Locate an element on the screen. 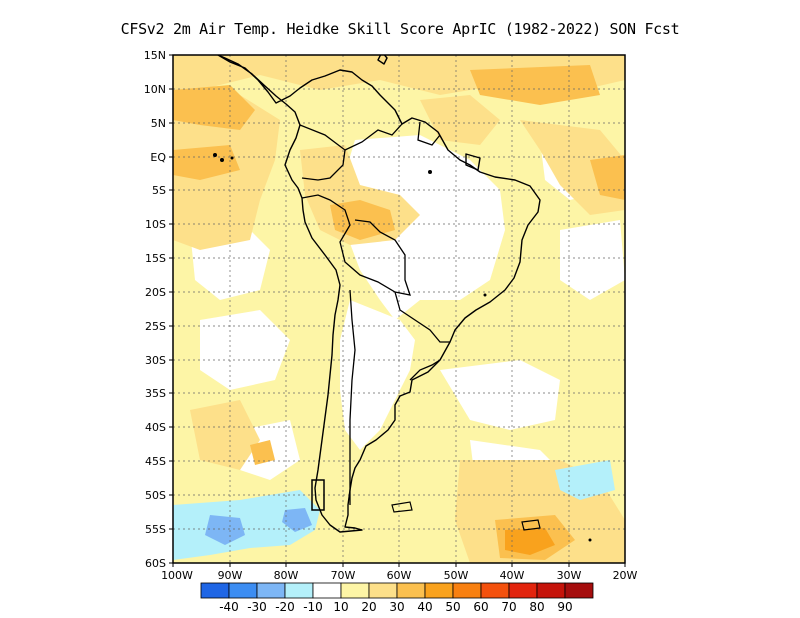 This screenshot has width=800, height=618. field-30-40-patch is located at coordinates (262, 452).